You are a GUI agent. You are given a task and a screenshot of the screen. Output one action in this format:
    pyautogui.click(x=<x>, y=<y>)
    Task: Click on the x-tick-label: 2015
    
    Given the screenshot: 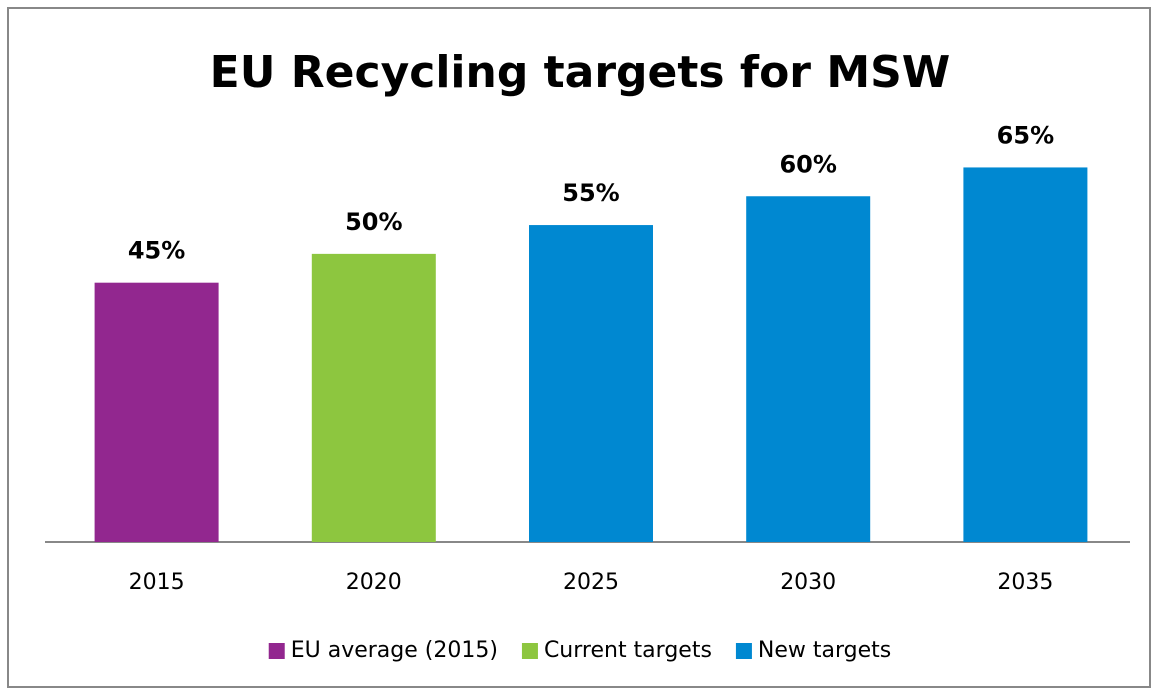 What is the action you would take?
    pyautogui.click(x=157, y=582)
    